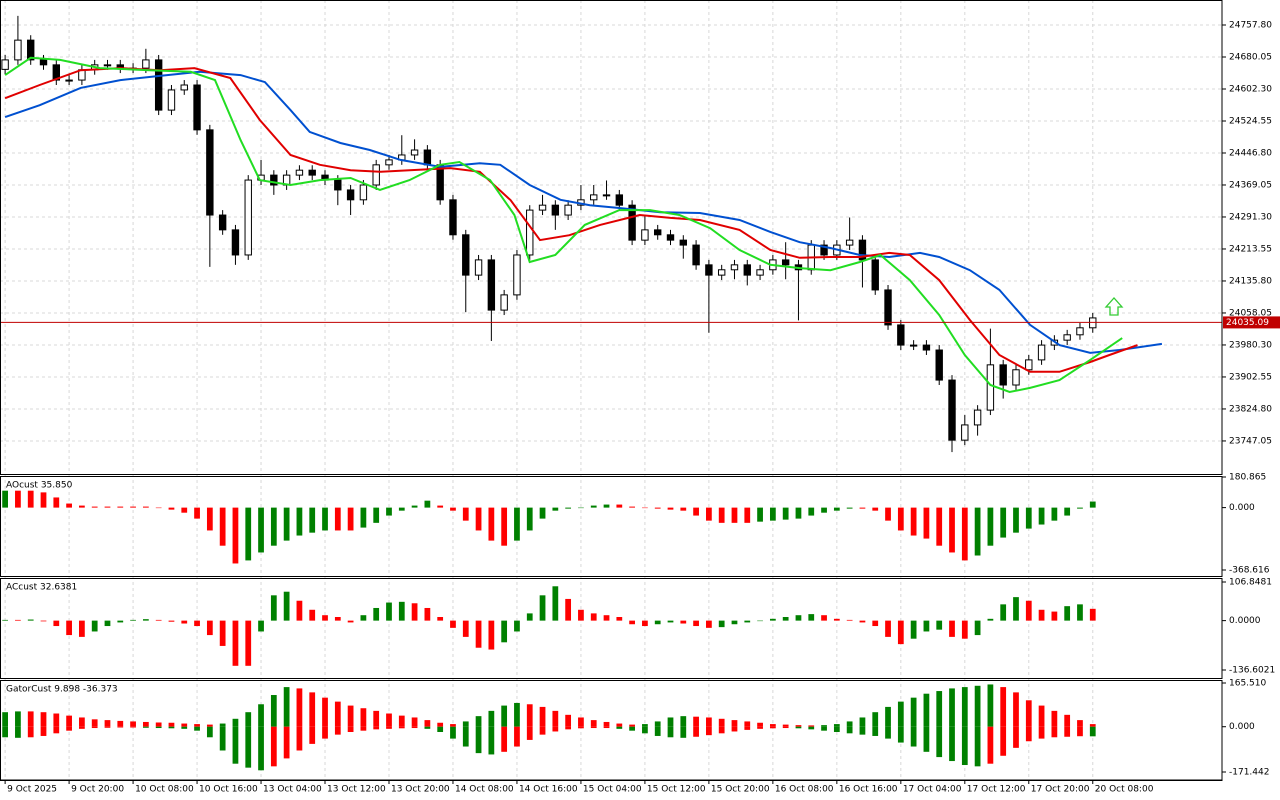 Image resolution: width=1280 pixels, height=800 pixels. Describe the element at coordinates (1250, 409) in the screenshot. I see `y-tick-label: 23824.80` at that location.